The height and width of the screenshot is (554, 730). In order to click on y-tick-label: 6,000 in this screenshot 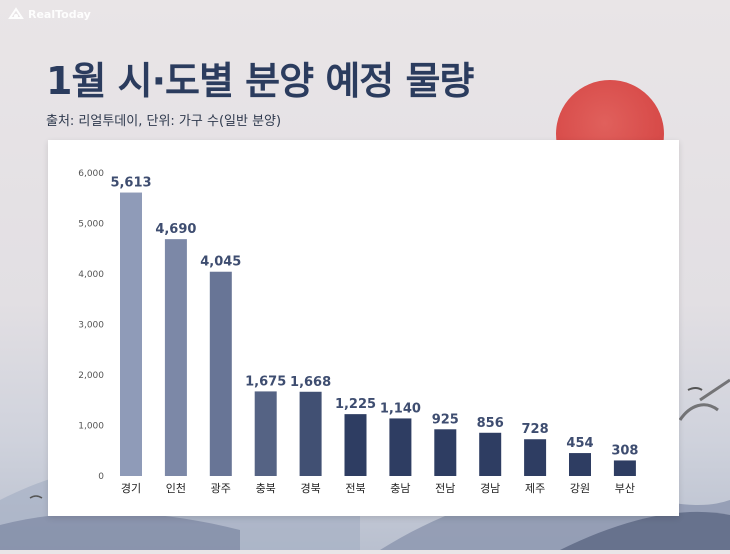, I will do `click(91, 174)`.